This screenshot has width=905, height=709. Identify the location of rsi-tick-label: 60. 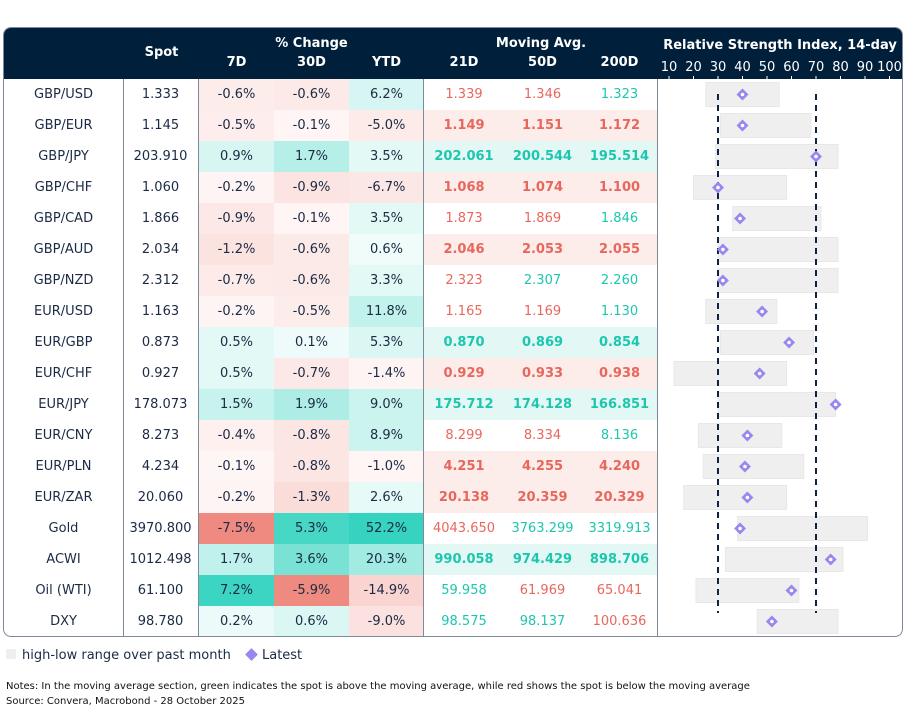
(791, 67).